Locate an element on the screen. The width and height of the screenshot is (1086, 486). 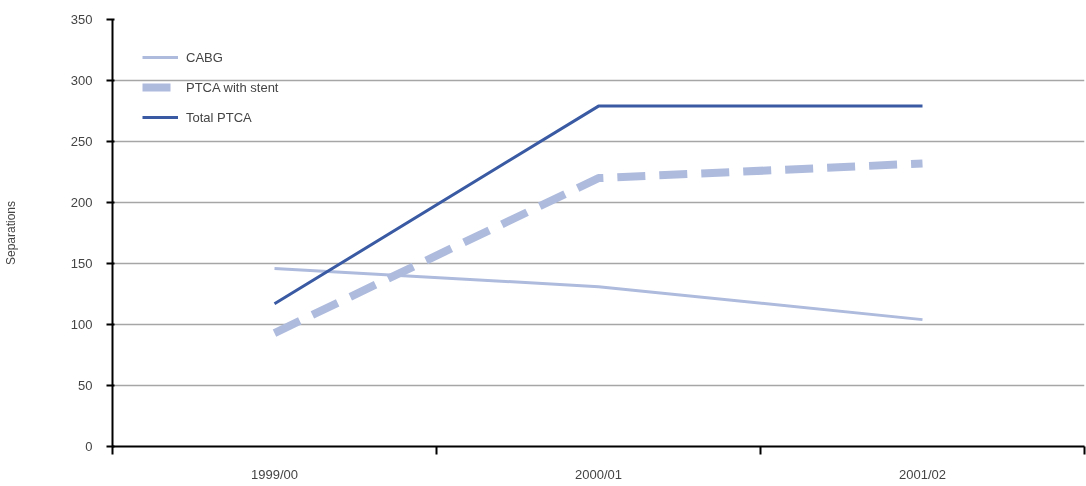
y-tick-label: 100 is located at coordinates (81, 324).